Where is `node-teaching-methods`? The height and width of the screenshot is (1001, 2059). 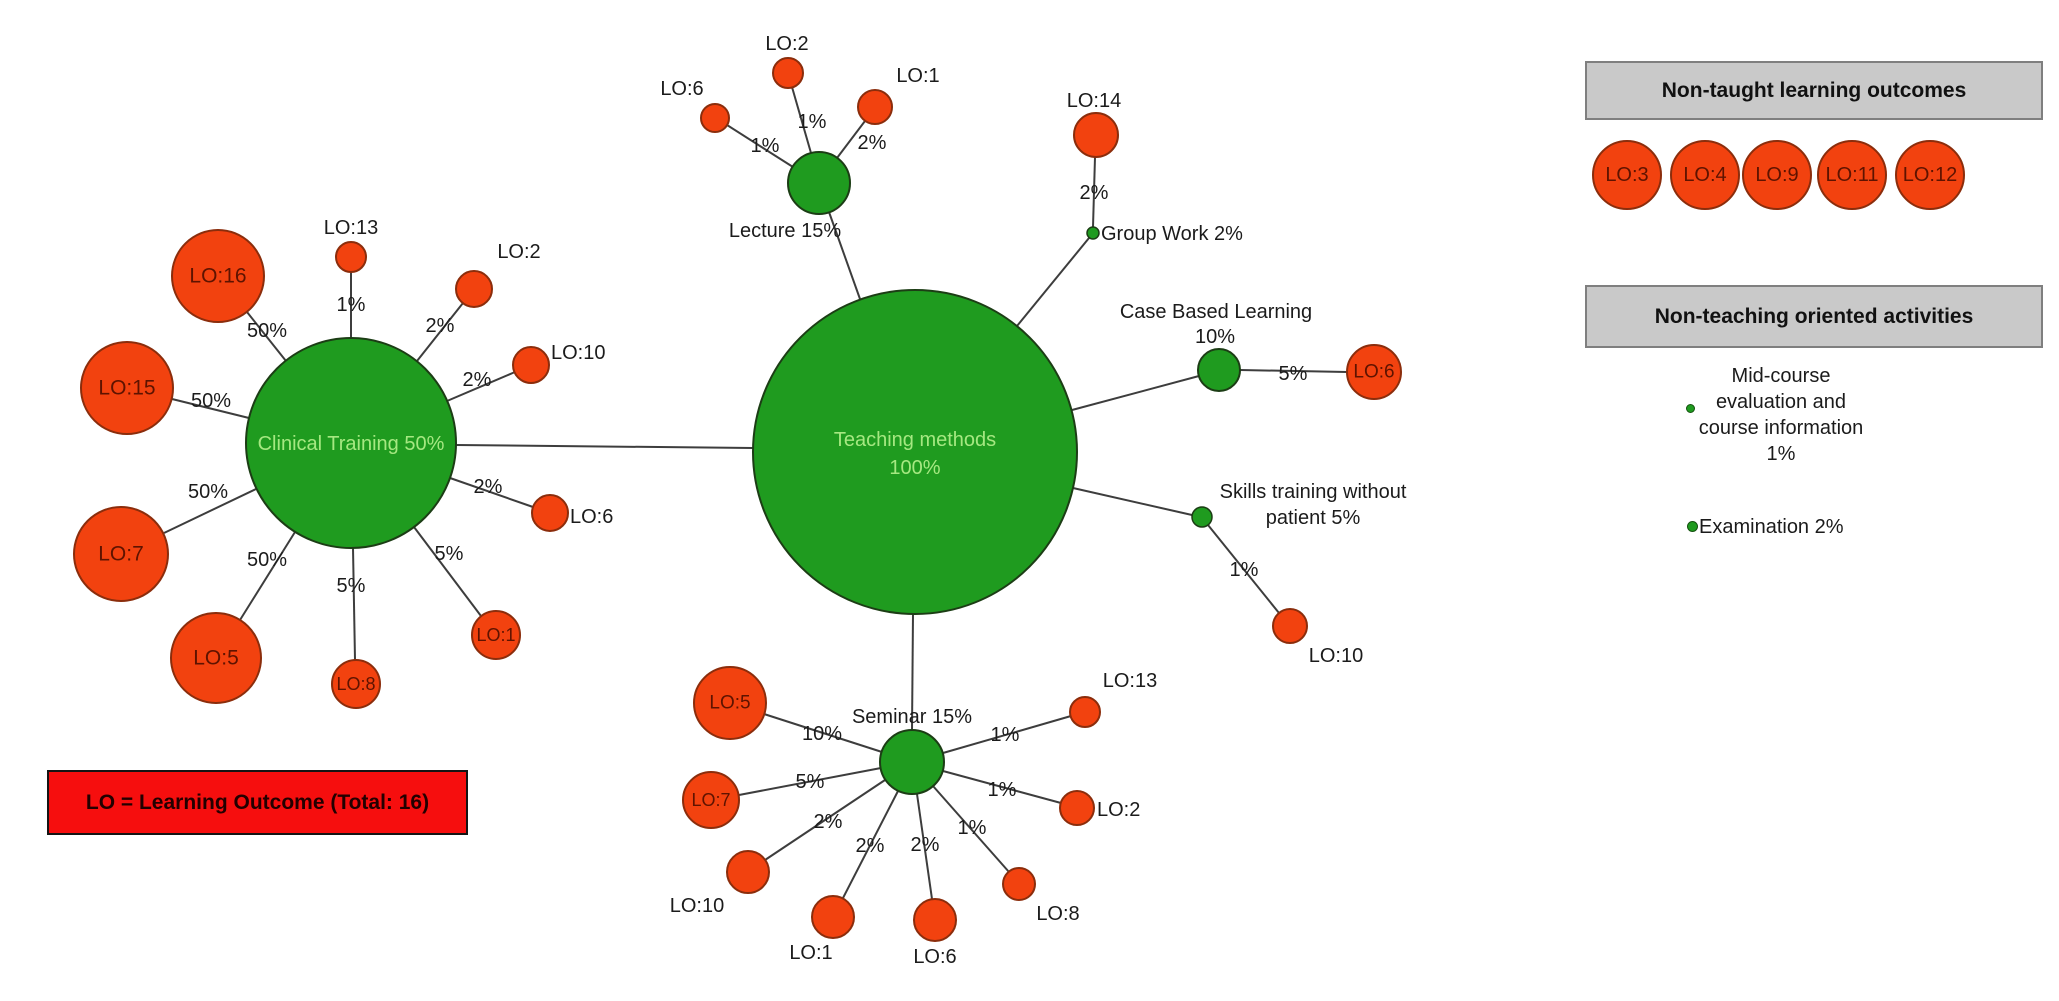 node-teaching-methods is located at coordinates (915, 452).